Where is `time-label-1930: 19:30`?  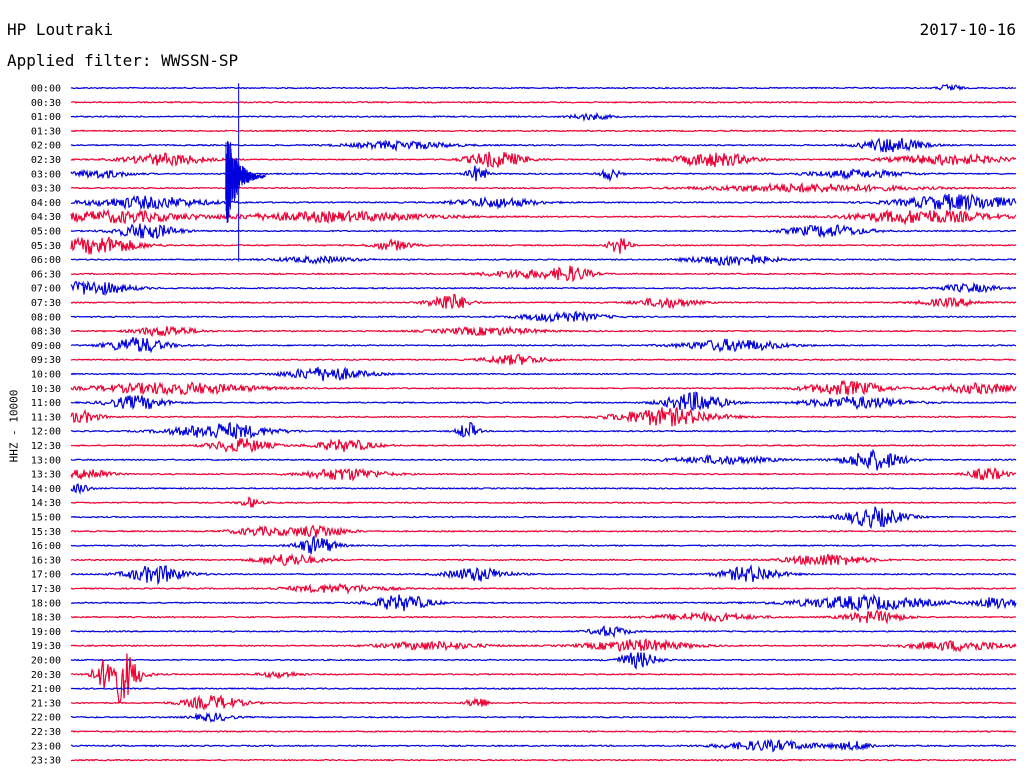 time-label-1930: 19:30 is located at coordinates (46, 646).